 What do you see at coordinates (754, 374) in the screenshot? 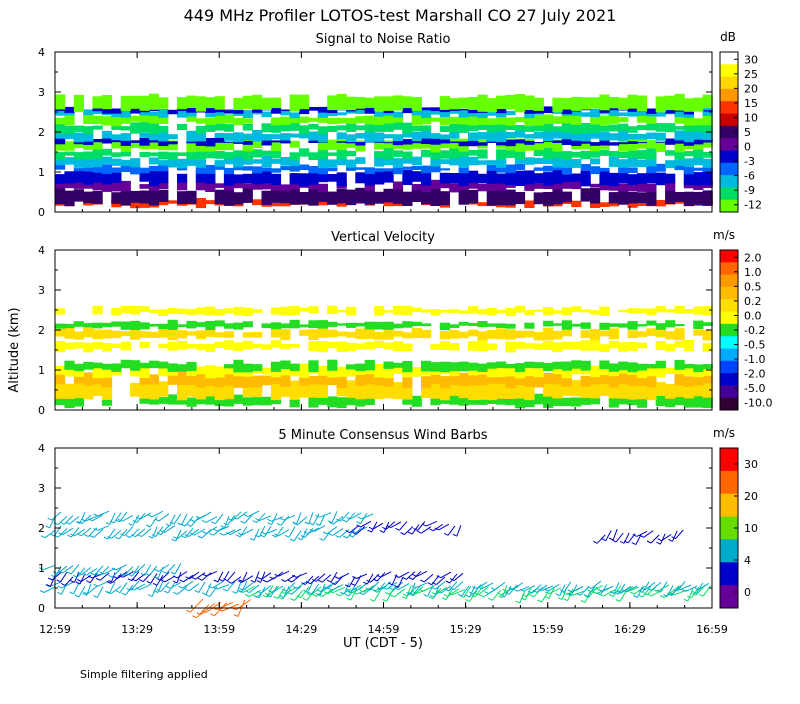
I see `colorbar-label: -2.0` at bounding box center [754, 374].